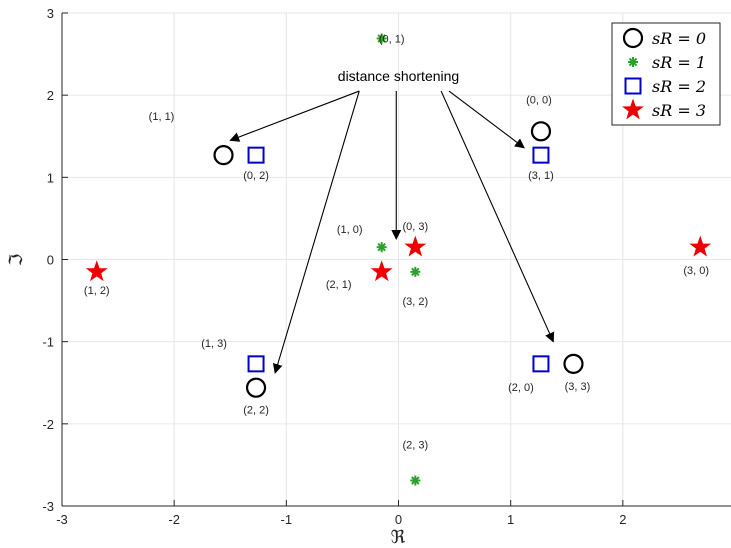 Image resolution: width=731 pixels, height=548 pixels. Describe the element at coordinates (50, 95) in the screenshot. I see `y-tick-label: 2` at that location.